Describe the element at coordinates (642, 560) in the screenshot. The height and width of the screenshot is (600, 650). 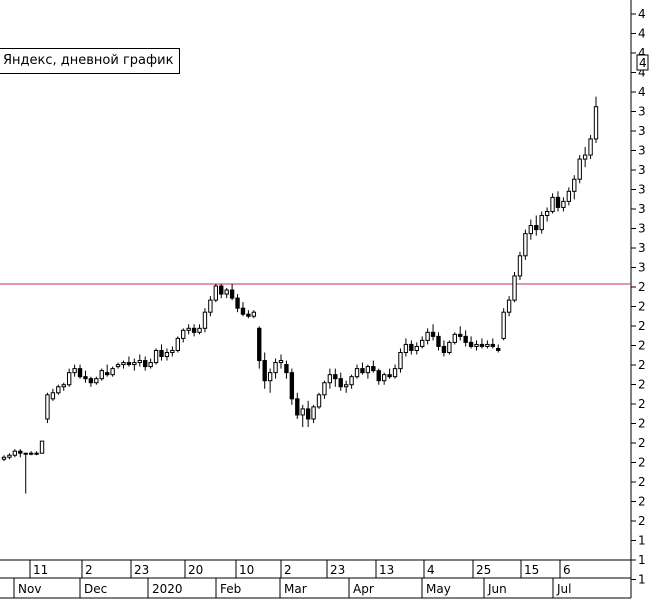
I see `y-tick-label: 1` at that location.